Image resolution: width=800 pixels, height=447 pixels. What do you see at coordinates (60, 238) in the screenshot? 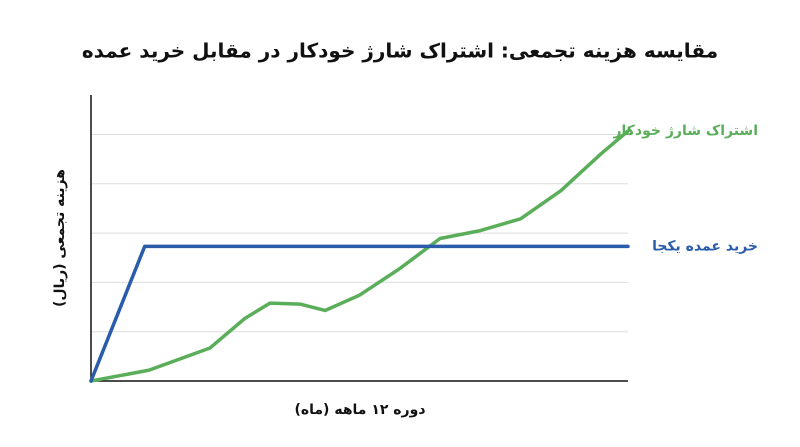
I see `y-axis-label: هزینه تجمعی (ریال)` at bounding box center [60, 238].